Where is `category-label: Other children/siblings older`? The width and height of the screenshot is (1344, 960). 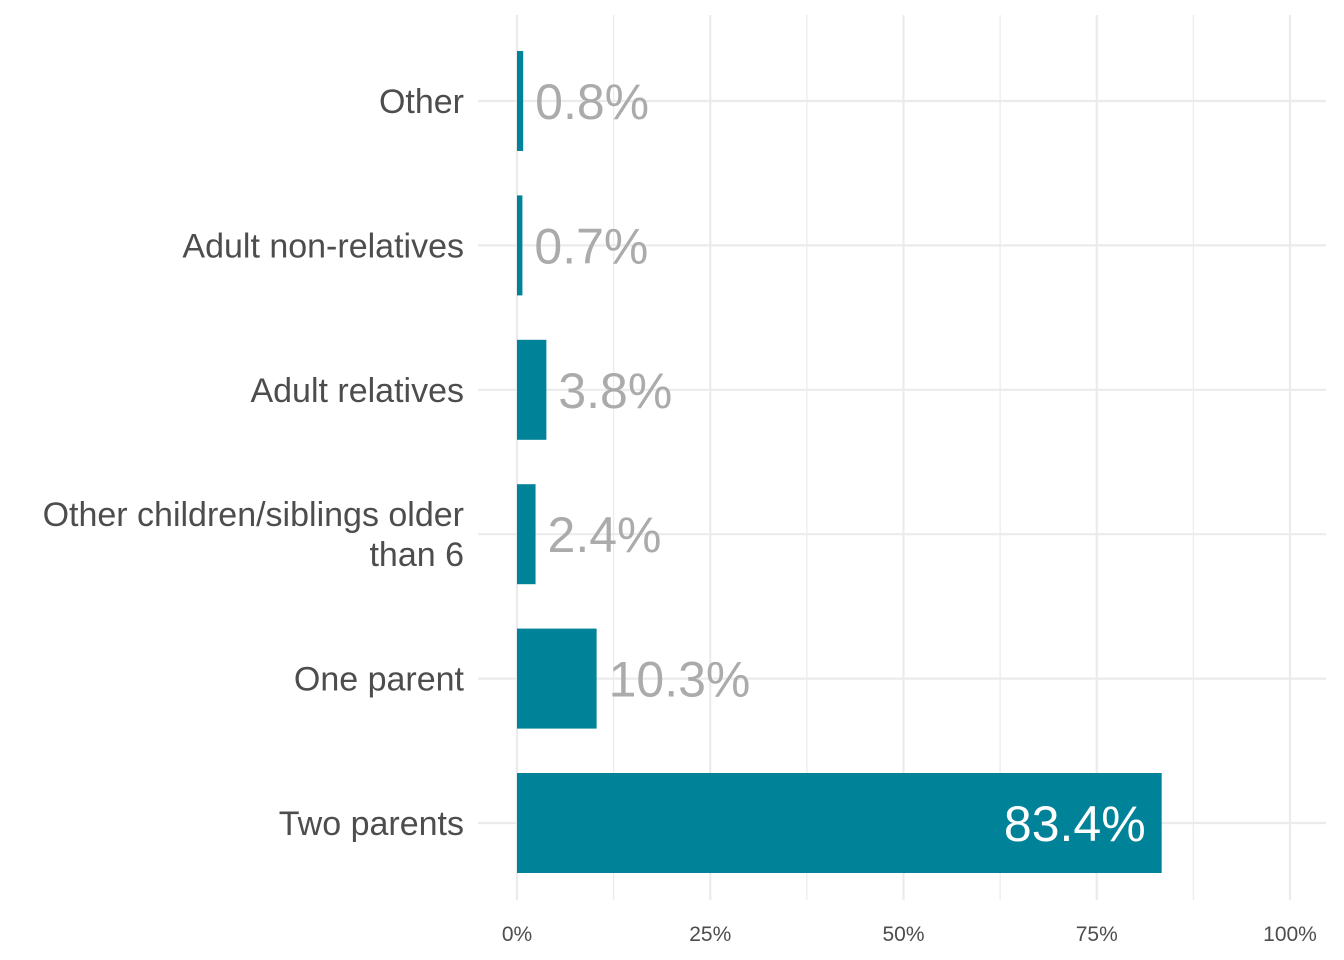 category-label: Other children/siblings older is located at coordinates (253, 515).